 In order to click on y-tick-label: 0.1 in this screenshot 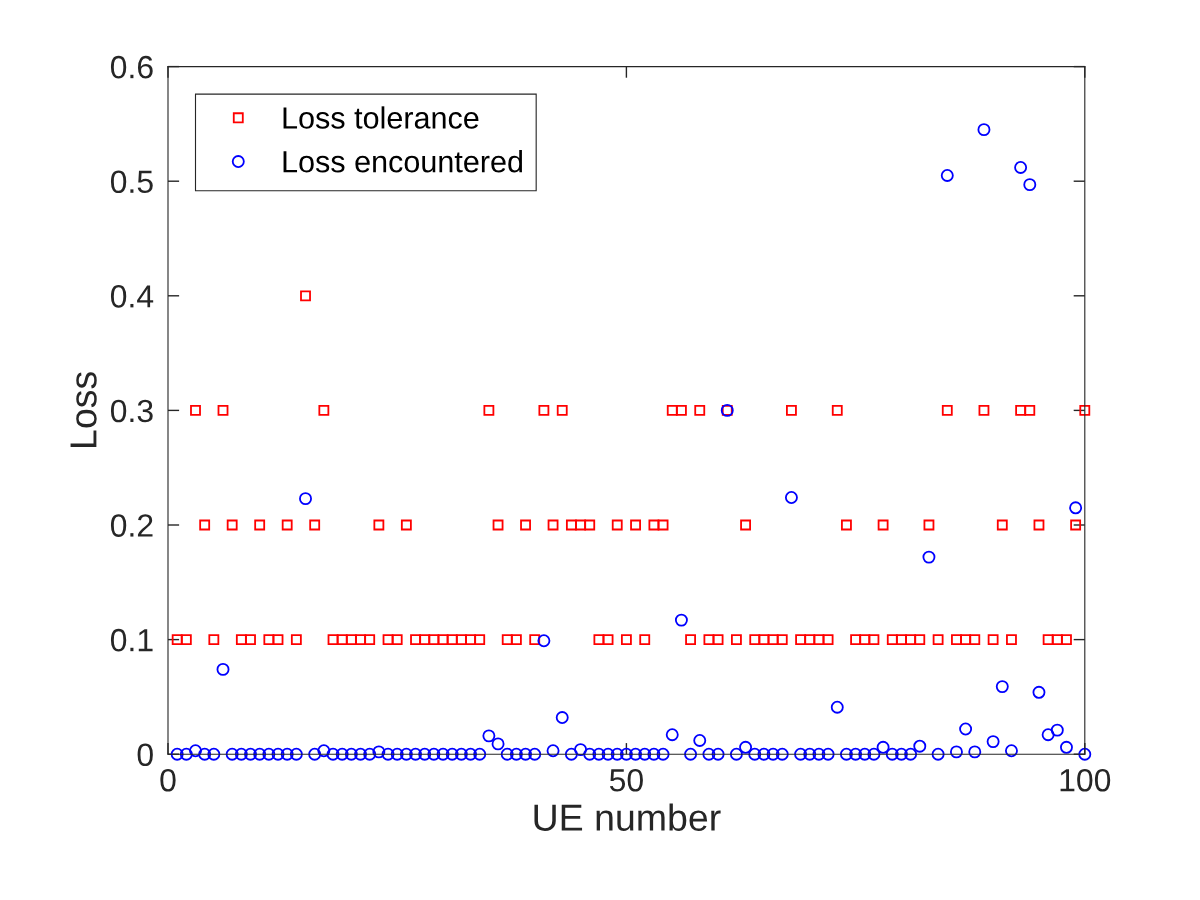, I will do `click(131, 640)`.